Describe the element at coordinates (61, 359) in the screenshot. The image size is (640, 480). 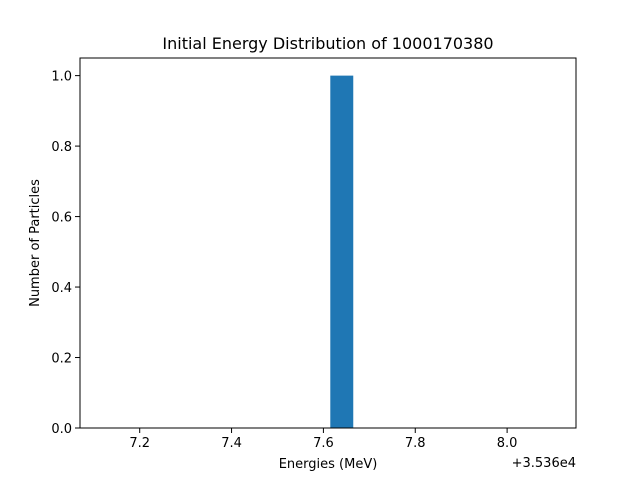
I see `y-tick-label: 0.2` at that location.